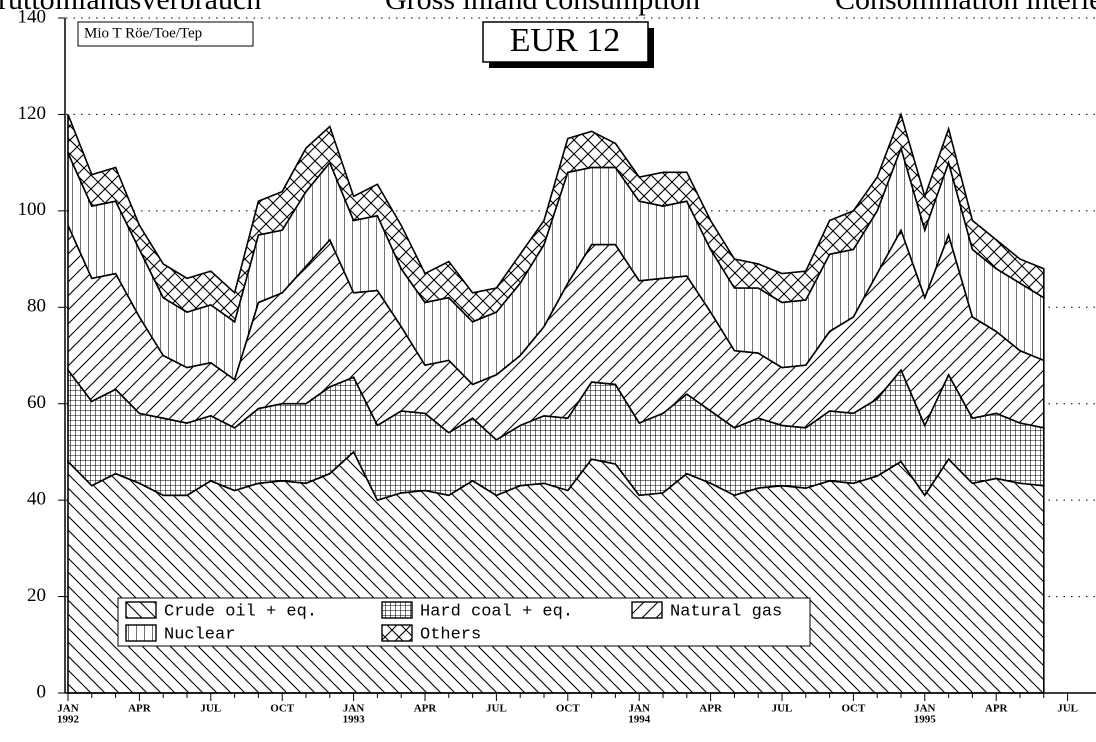  I want to click on y-tick-label: 140, so click(32, 16).